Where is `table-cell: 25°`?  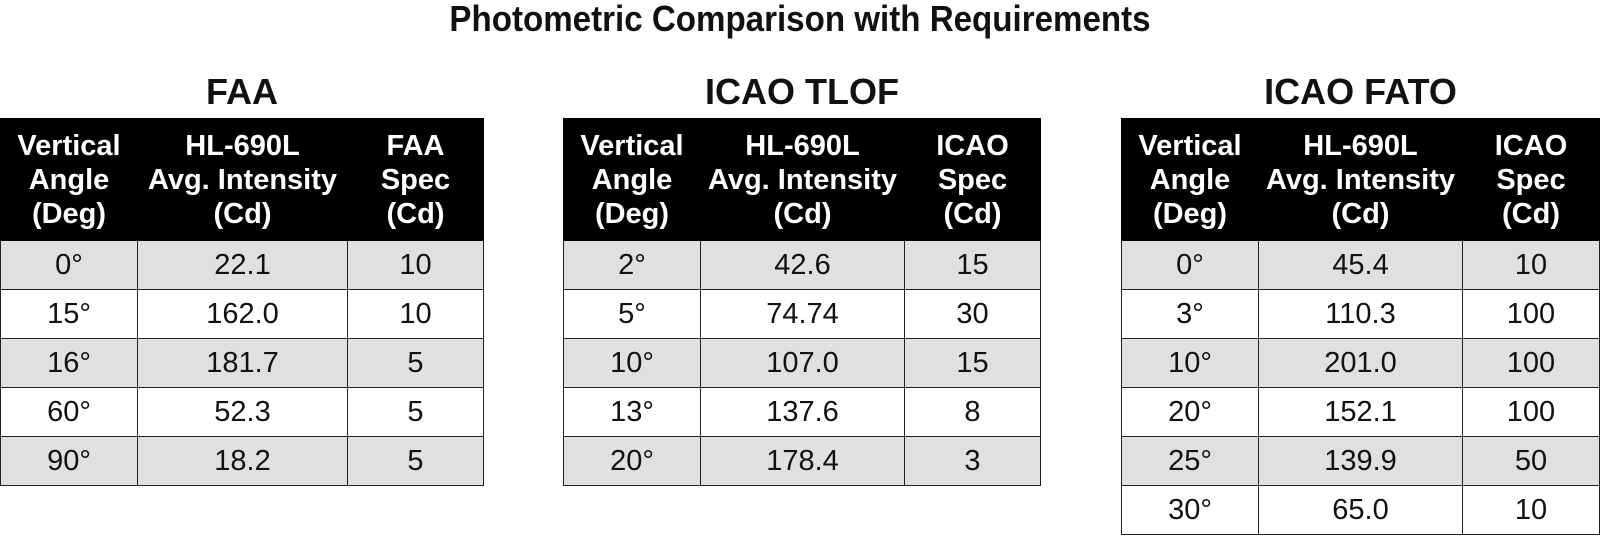 table-cell: 25° is located at coordinates (1190, 461).